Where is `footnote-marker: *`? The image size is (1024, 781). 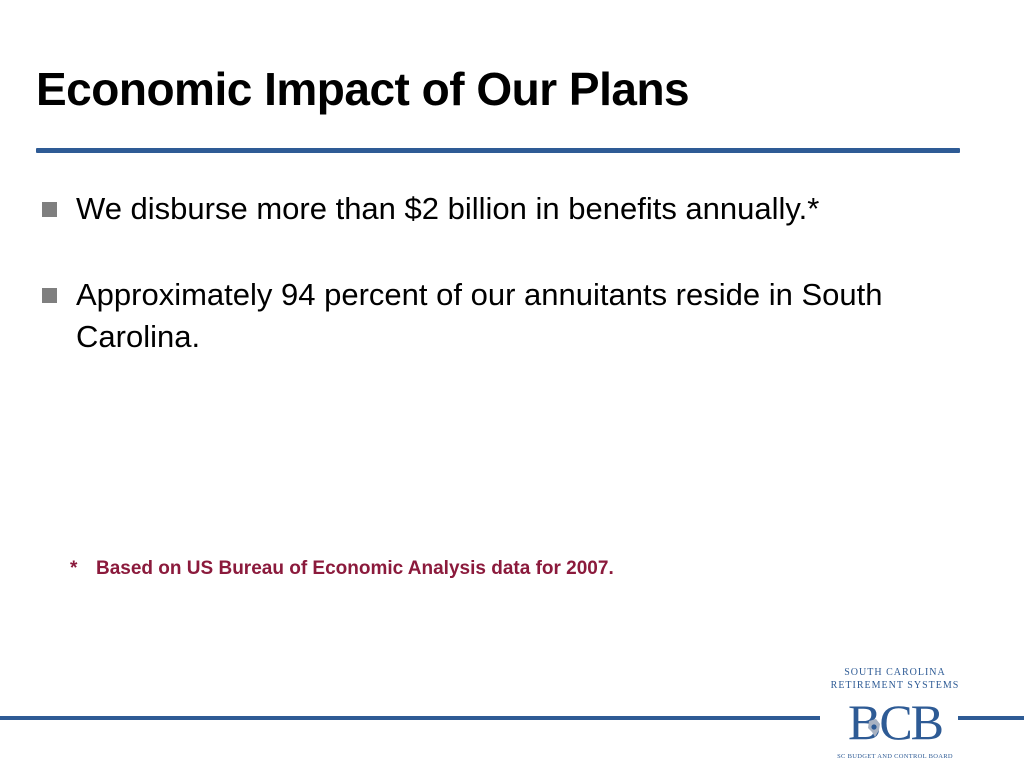 footnote-marker: * is located at coordinates (74, 568).